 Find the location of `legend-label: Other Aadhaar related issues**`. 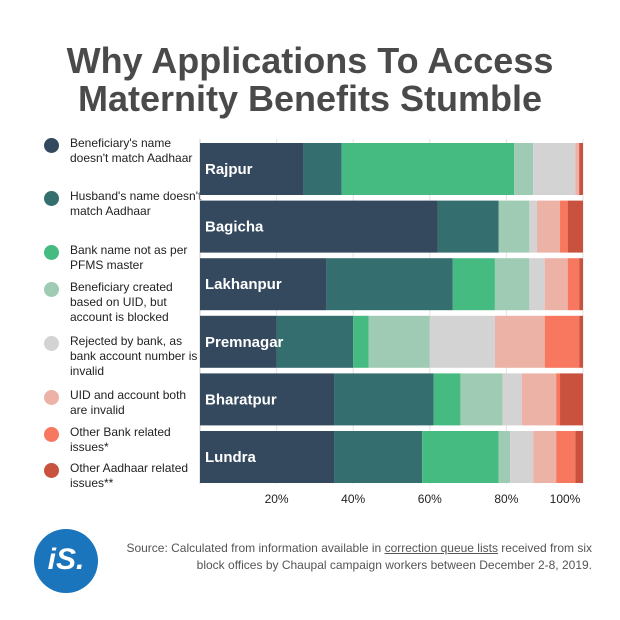

legend-label: Other Aadhaar related issues** is located at coordinates (129, 475).